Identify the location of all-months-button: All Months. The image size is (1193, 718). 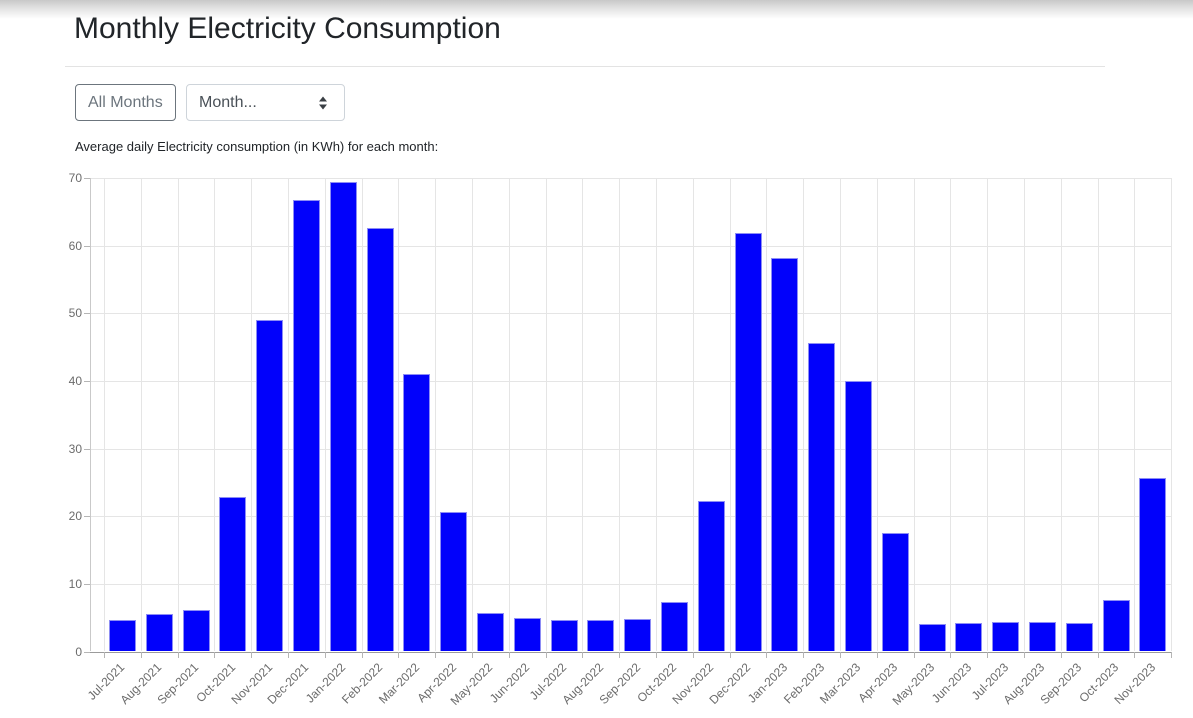
(125, 102).